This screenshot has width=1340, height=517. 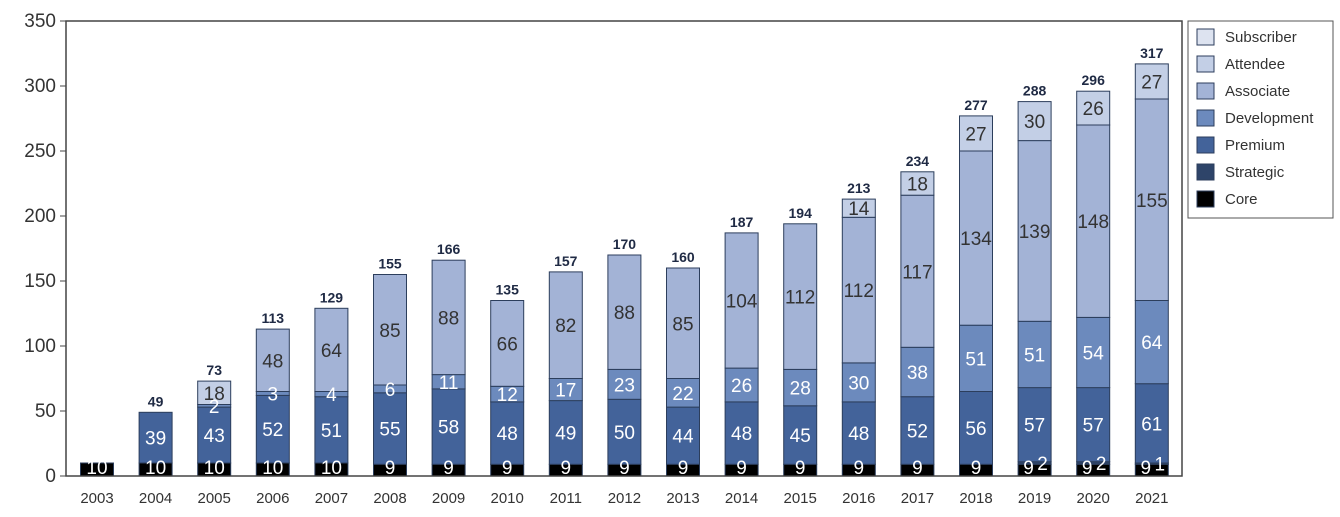 What do you see at coordinates (566, 261) in the screenshot?
I see `total-label: 157` at bounding box center [566, 261].